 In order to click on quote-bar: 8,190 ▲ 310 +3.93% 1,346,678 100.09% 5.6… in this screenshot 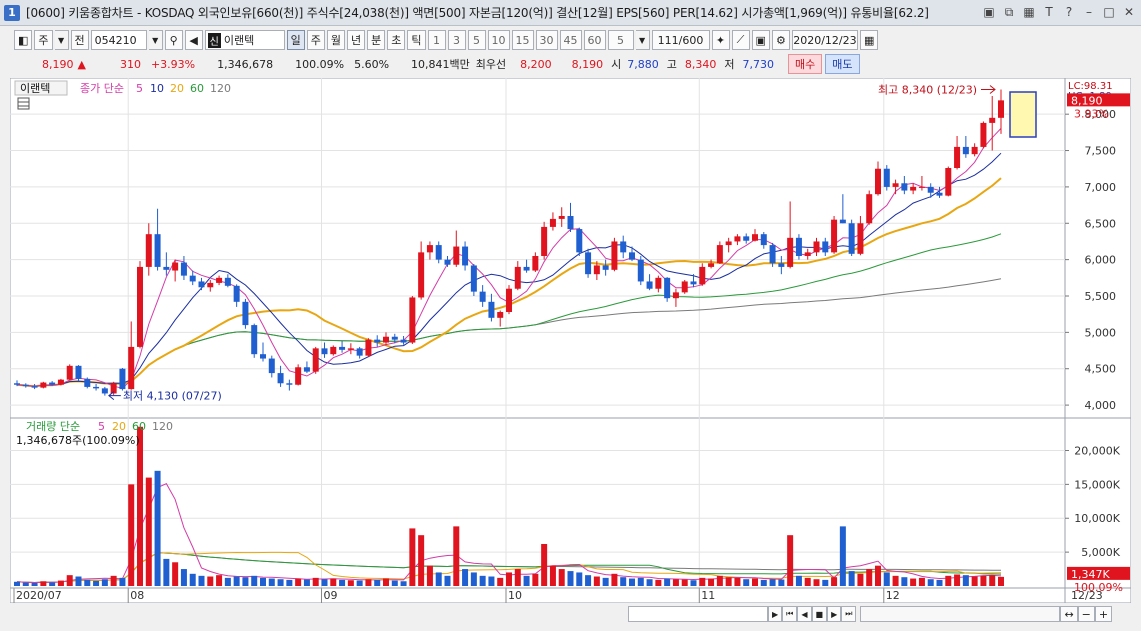, I will do `click(570, 64)`.